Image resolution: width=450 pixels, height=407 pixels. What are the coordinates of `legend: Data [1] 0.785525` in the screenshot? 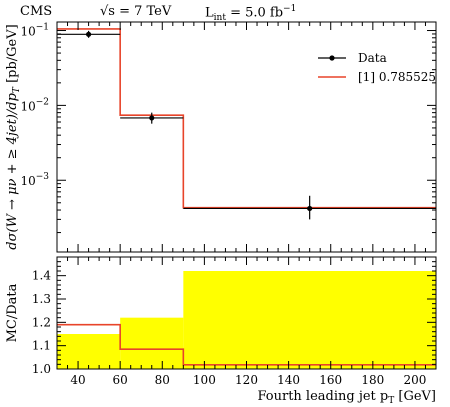 It's located at (377, 67).